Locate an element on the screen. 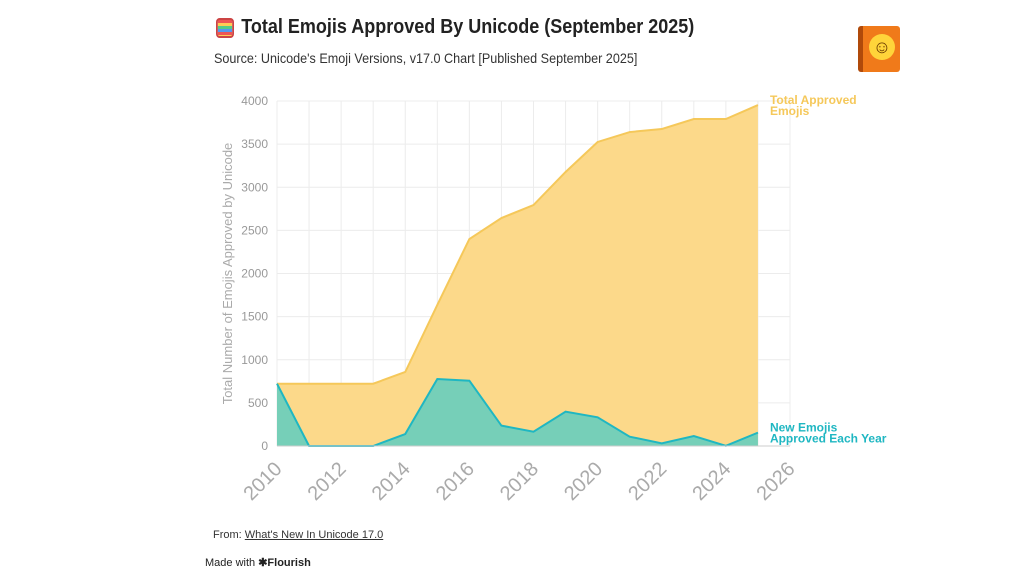 The image size is (1024, 576). y-tick-label: 1000 is located at coordinates (254, 360).